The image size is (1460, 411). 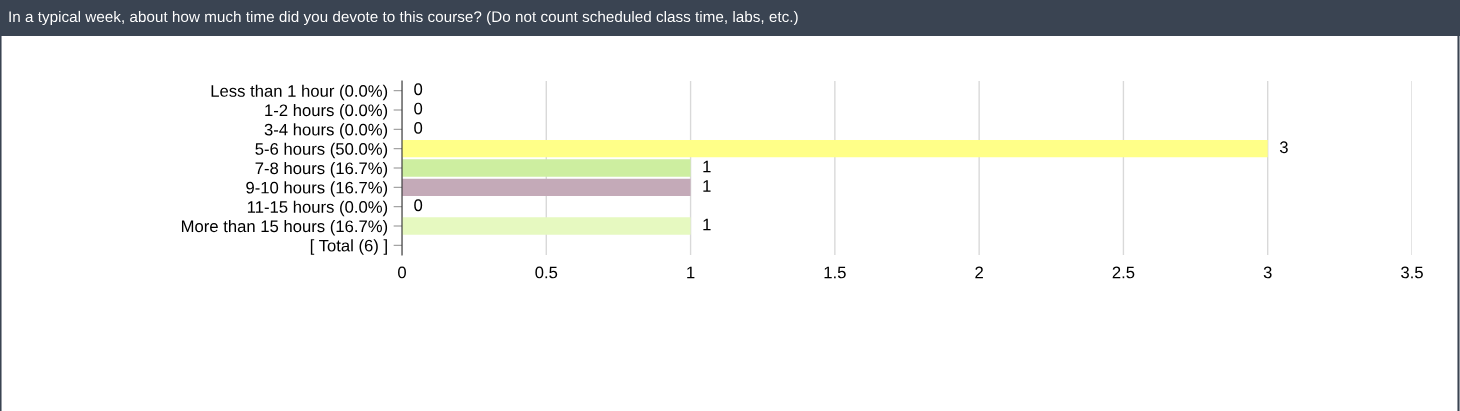 What do you see at coordinates (348, 247) in the screenshot?
I see `y-tick-label: [ Total (6) ]` at bounding box center [348, 247].